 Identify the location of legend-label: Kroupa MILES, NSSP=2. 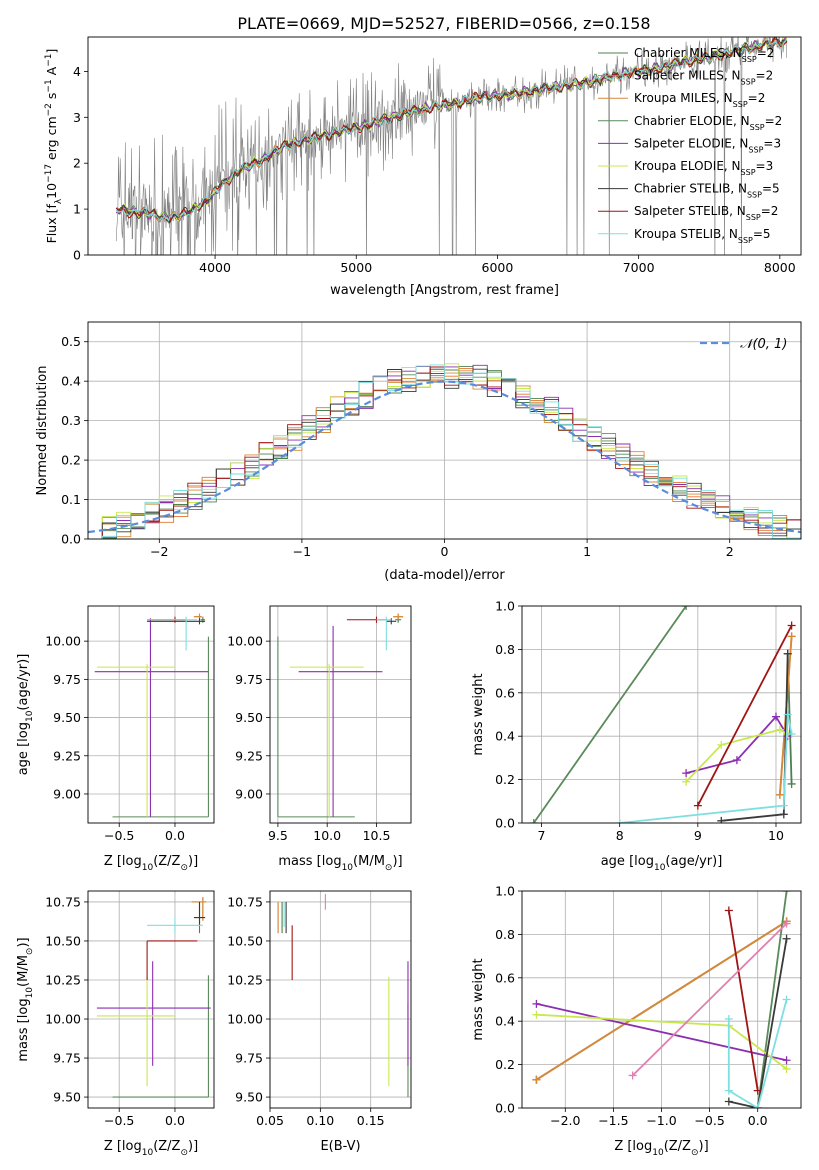
(699, 100).